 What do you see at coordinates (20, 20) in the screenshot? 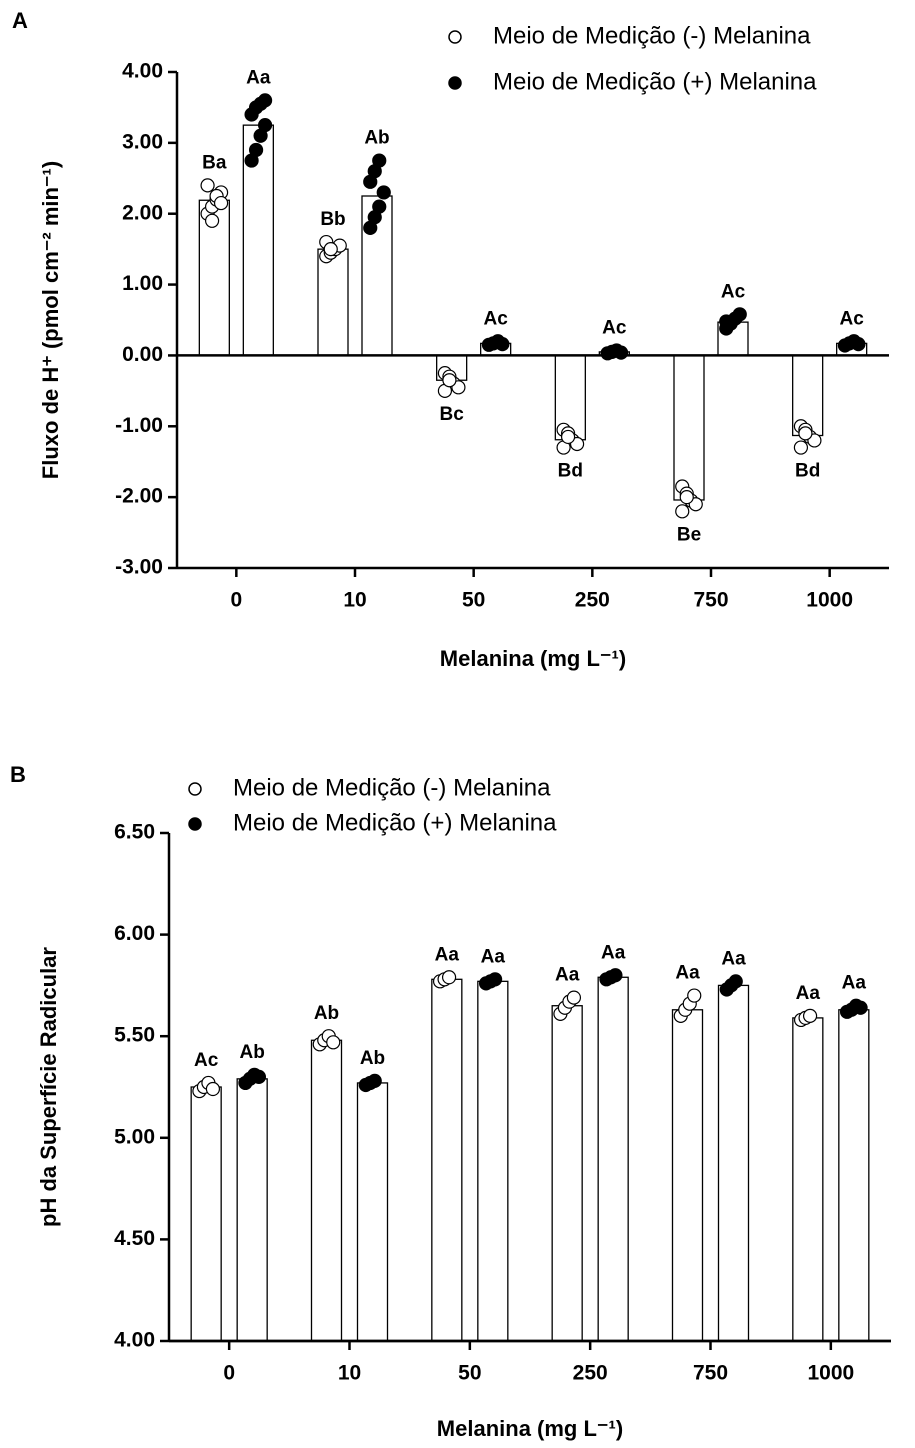
I see `panel-label: A` at bounding box center [20, 20].